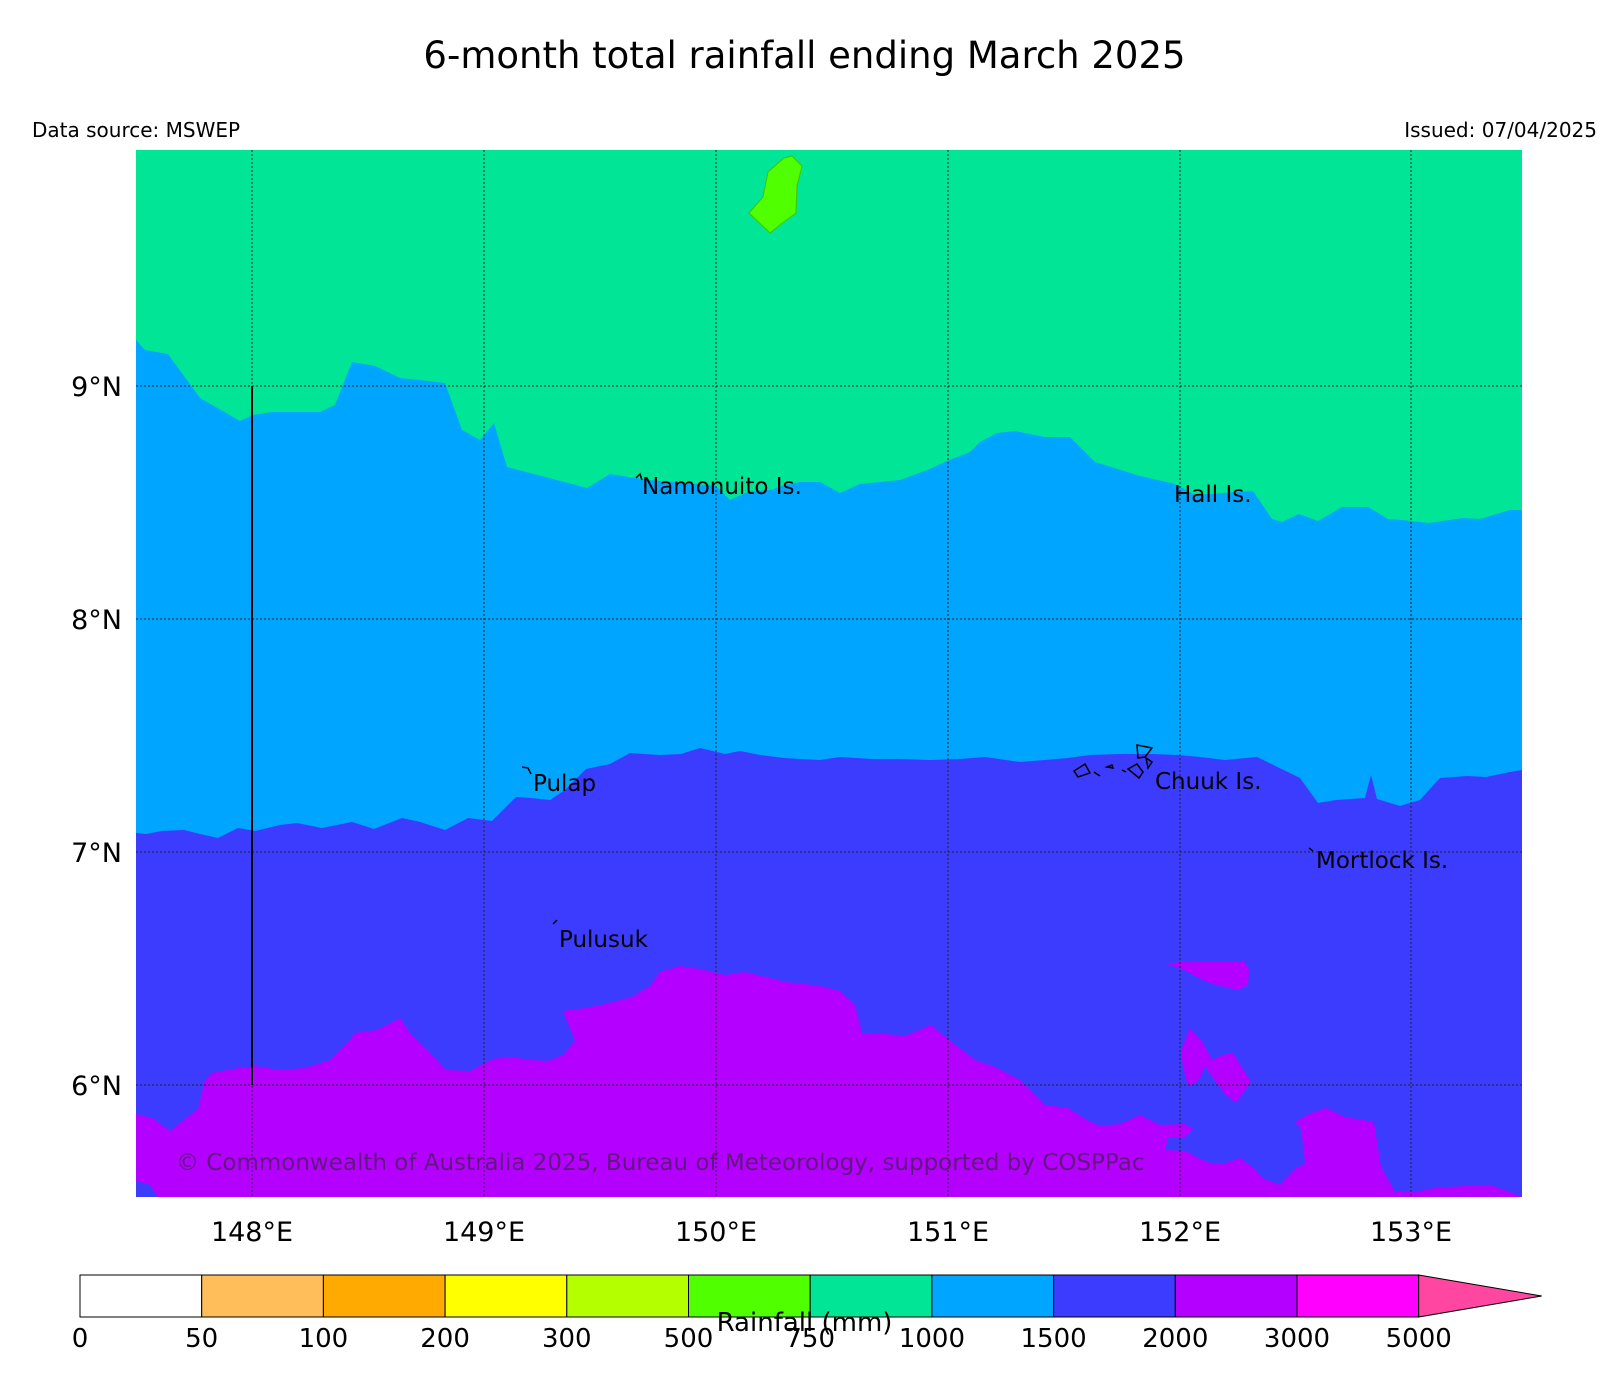 This screenshot has width=1609, height=1380. I want to click on lon-tick-label: 151°E, so click(948, 1232).